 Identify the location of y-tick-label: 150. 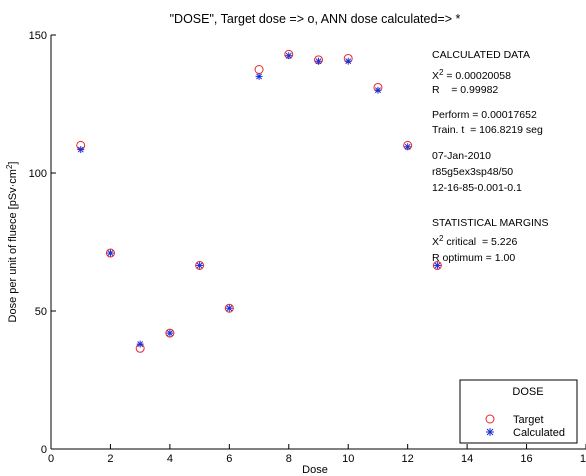
(38, 36).